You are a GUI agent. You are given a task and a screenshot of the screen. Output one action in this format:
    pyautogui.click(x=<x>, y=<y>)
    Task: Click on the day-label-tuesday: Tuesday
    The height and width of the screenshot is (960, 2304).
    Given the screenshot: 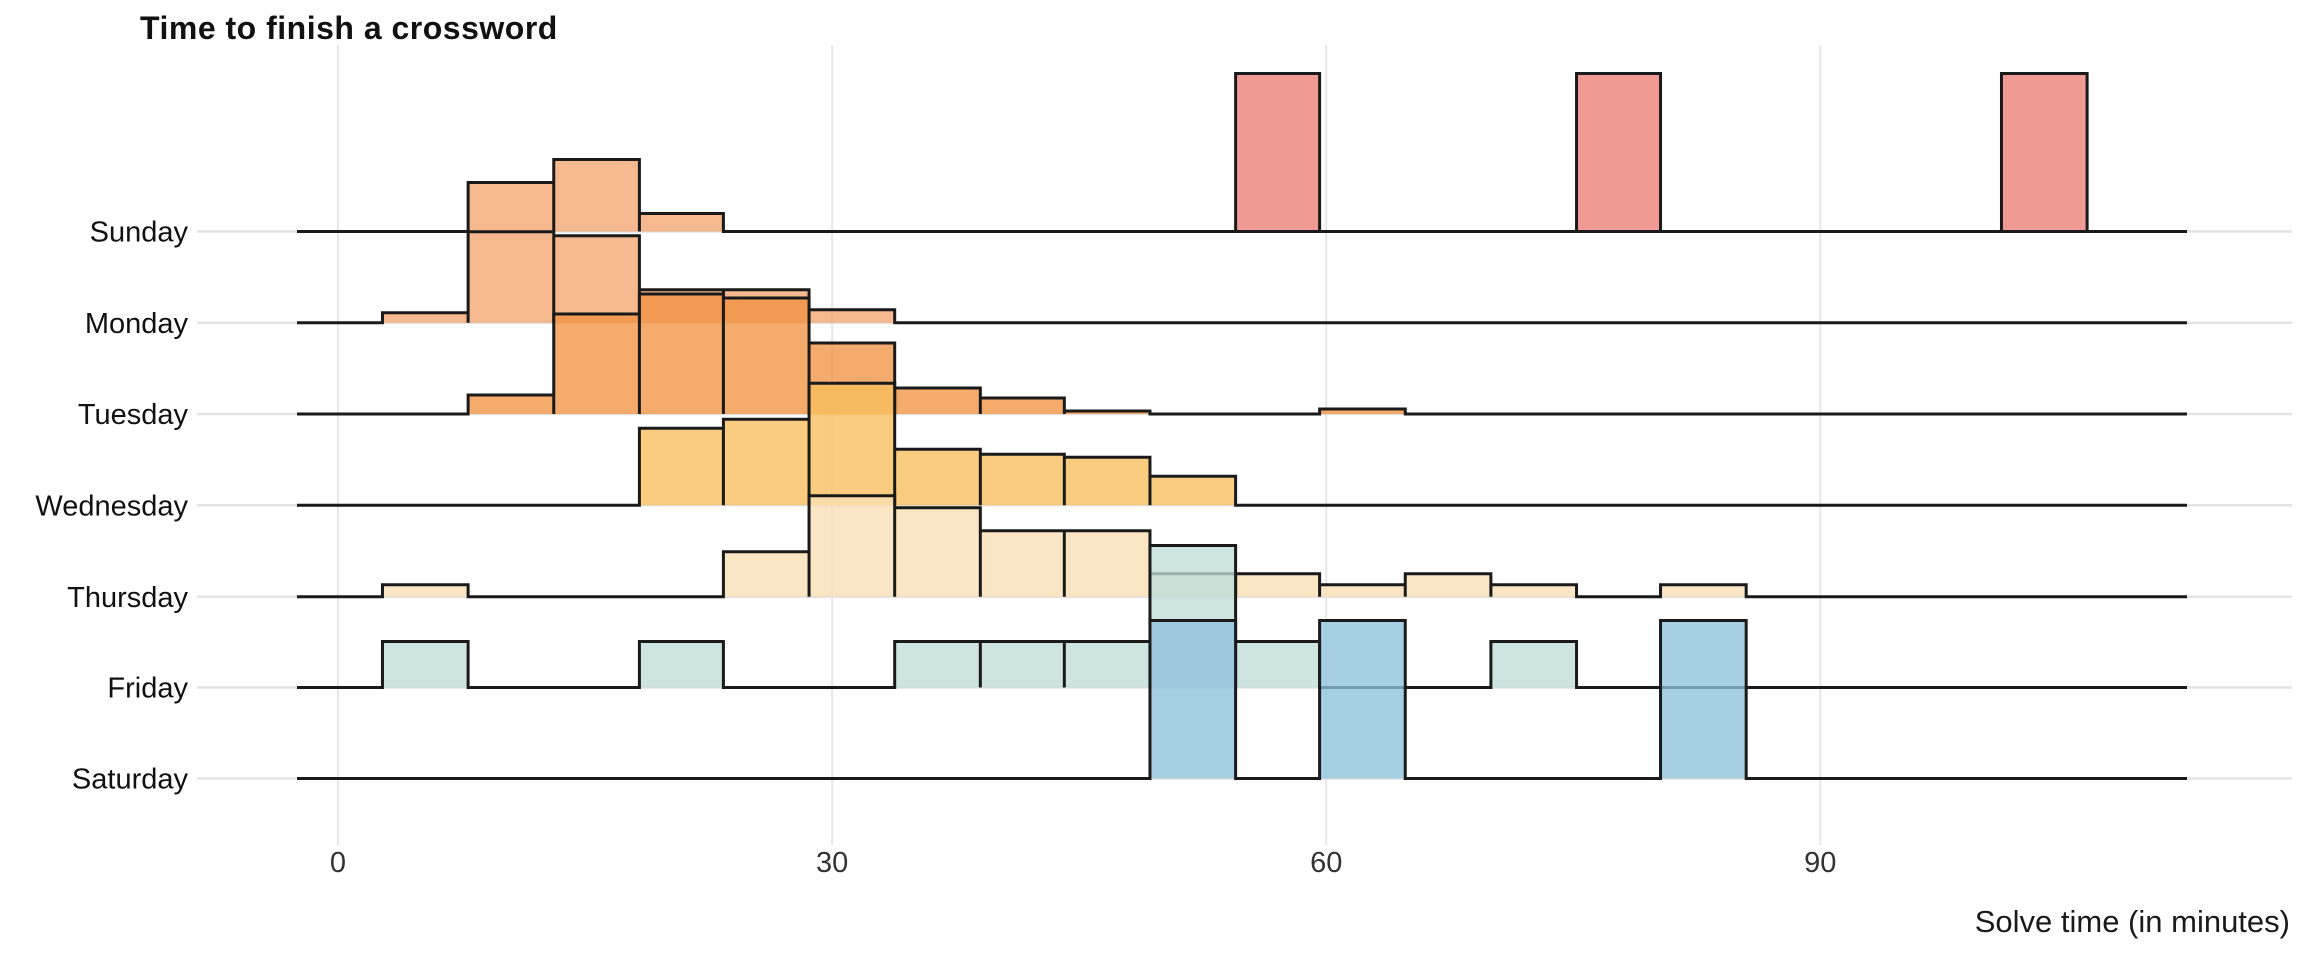 What is the action you would take?
    pyautogui.click(x=133, y=415)
    